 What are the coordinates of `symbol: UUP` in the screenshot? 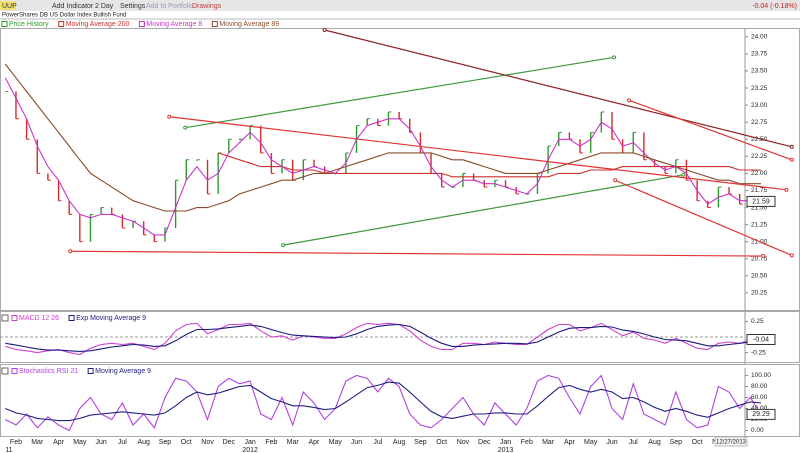 It's located at (9, 6).